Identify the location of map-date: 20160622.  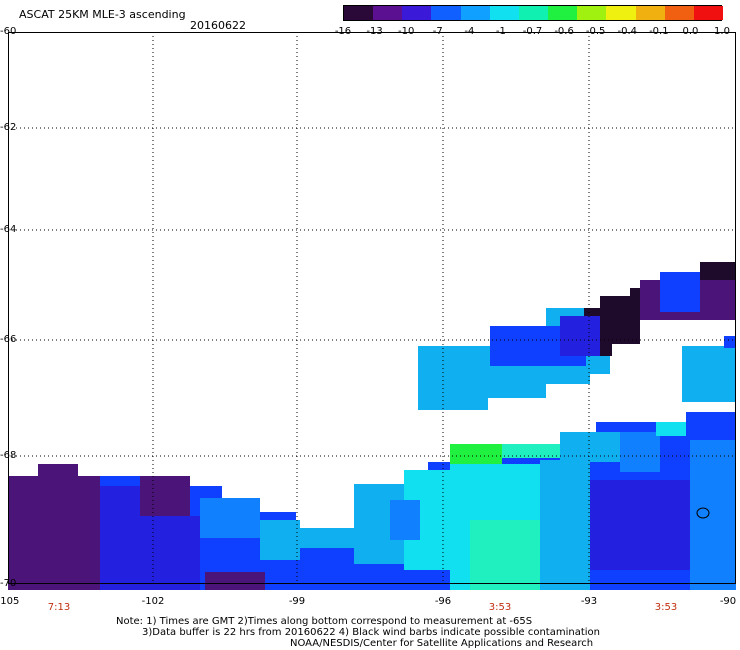
(218, 25).